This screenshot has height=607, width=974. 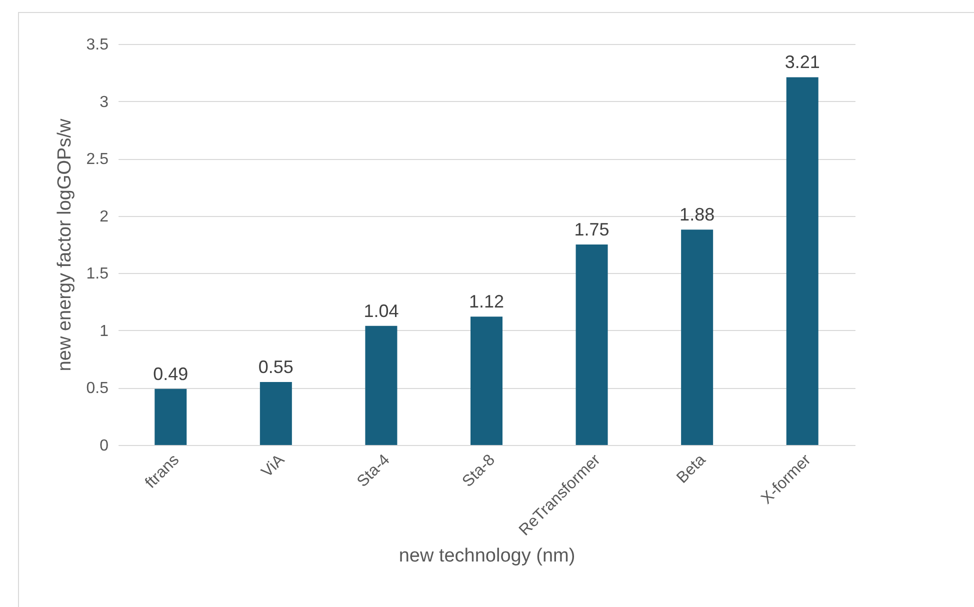 I want to click on x-axis-title: new technology (nm), so click(x=487, y=555).